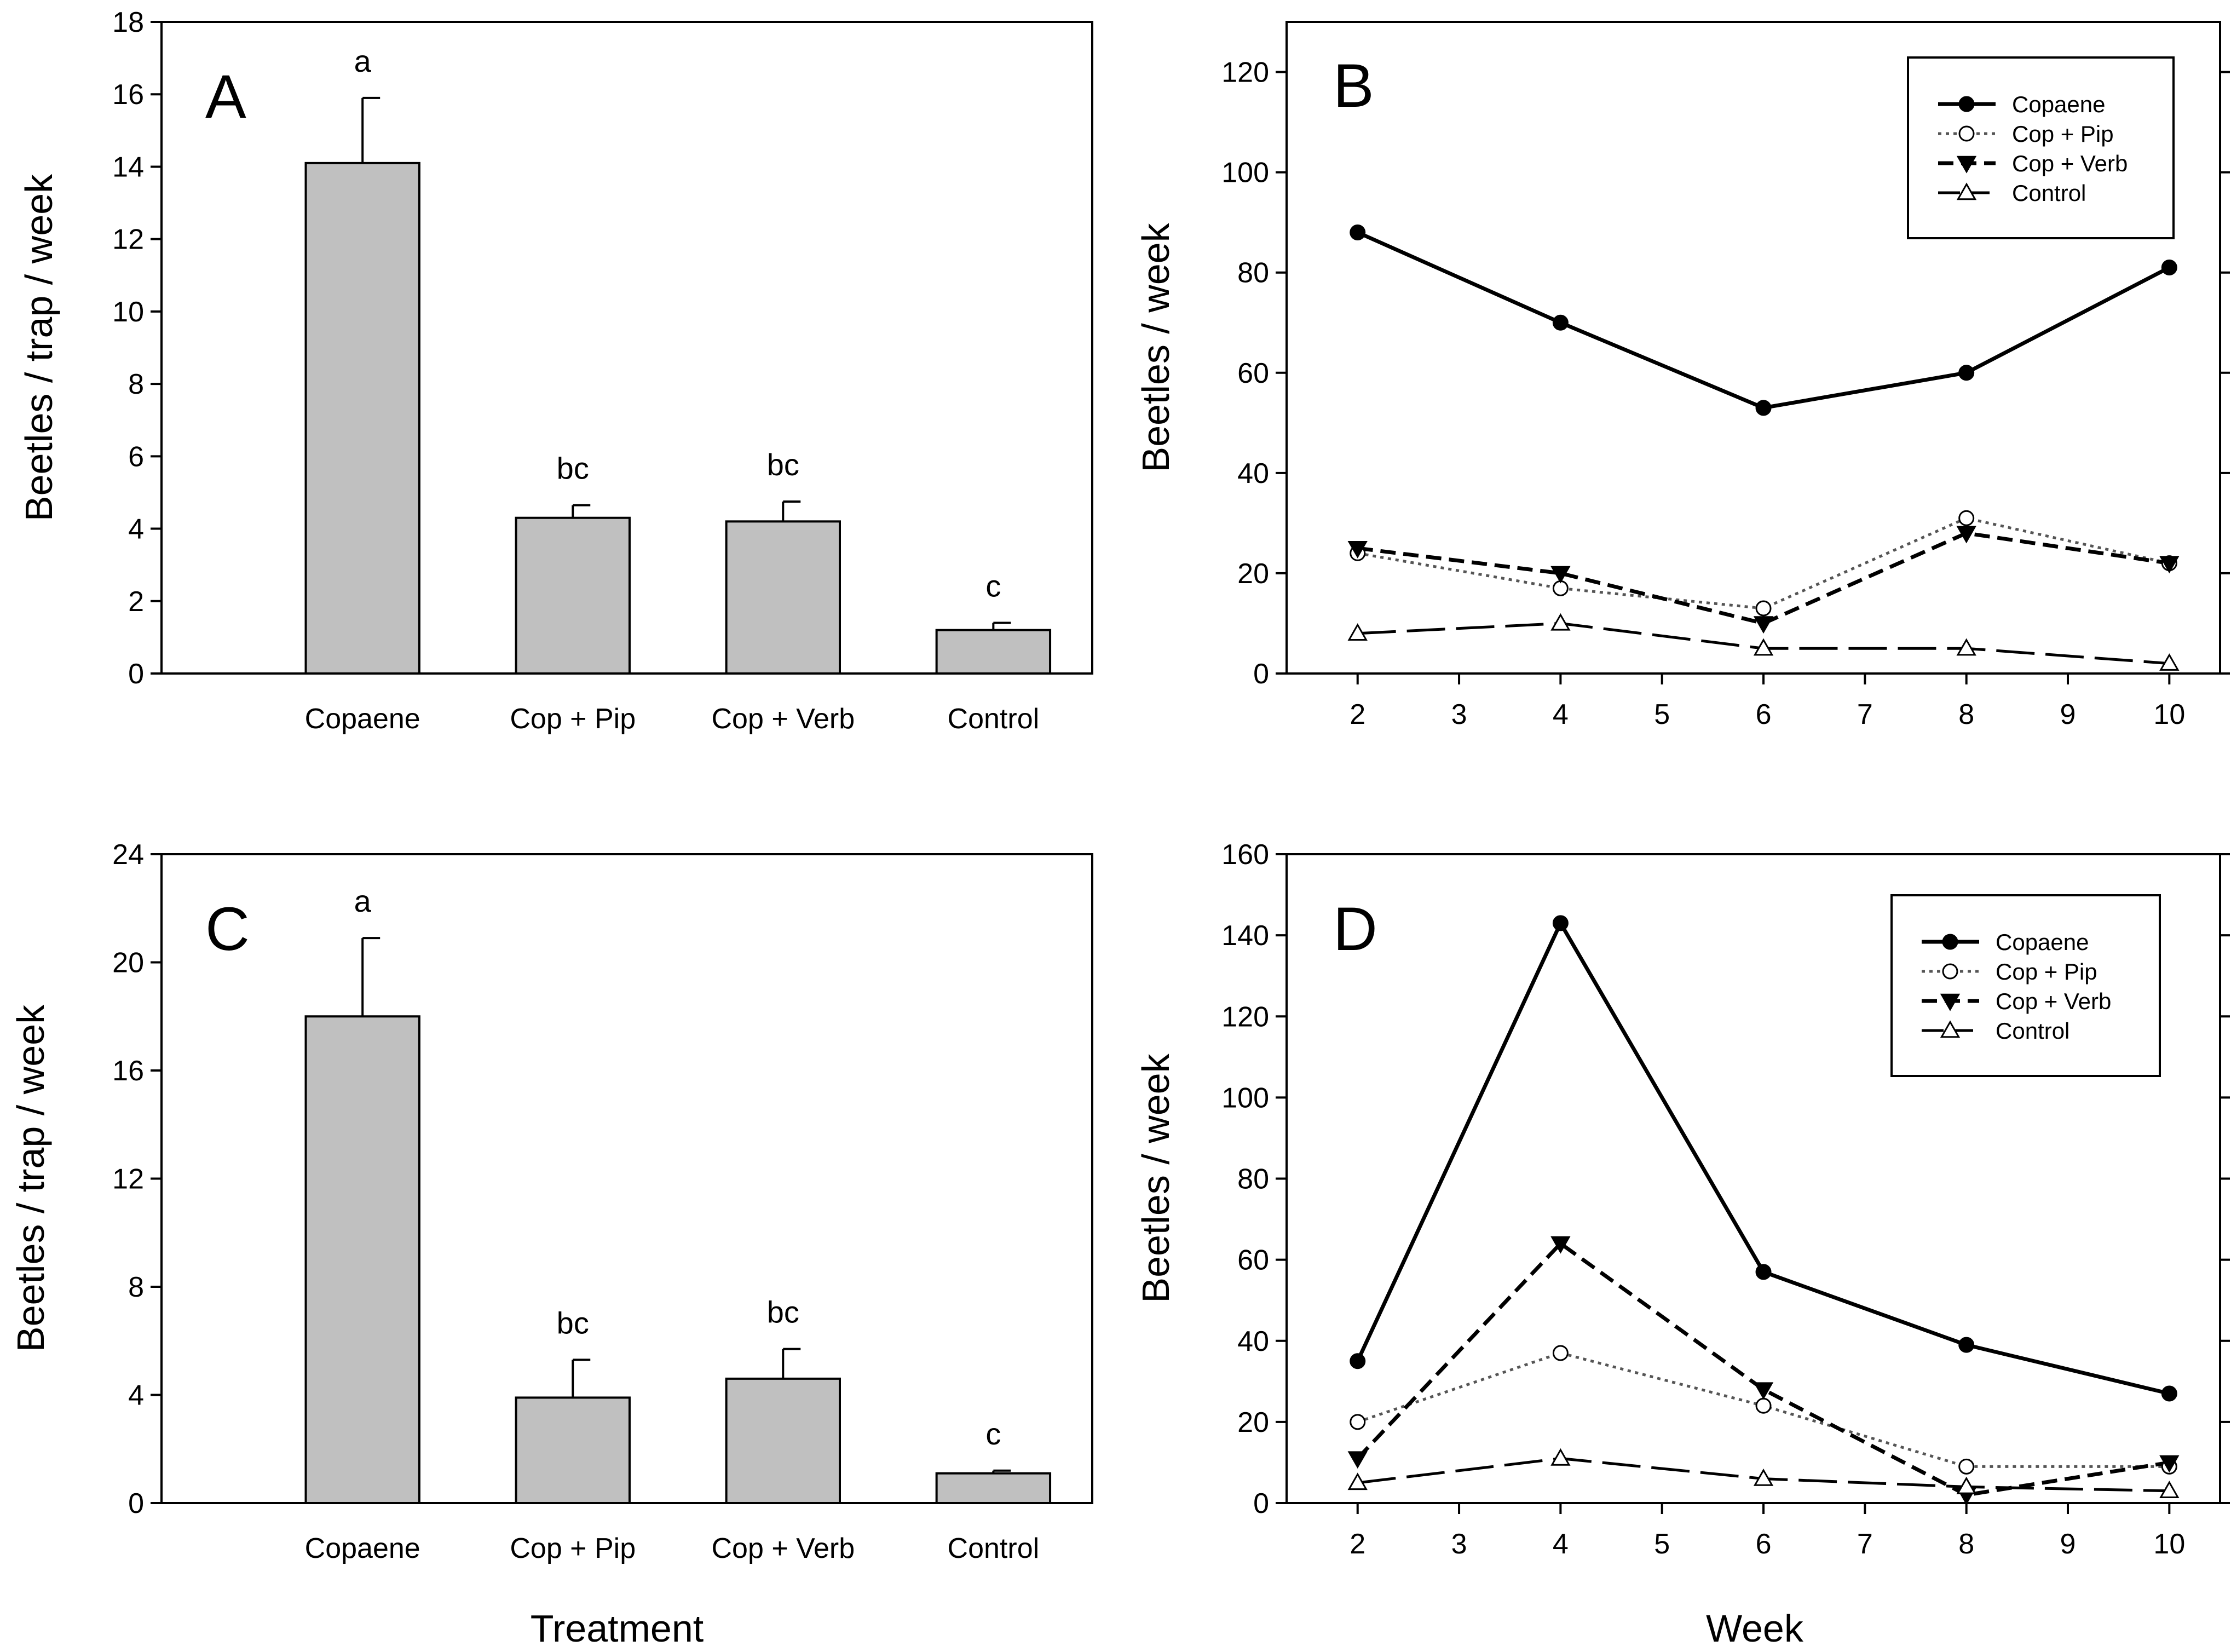 Image resolution: width=2231 pixels, height=1652 pixels. Describe the element at coordinates (128, 167) in the screenshot. I see `y-tick-label: 14` at that location.